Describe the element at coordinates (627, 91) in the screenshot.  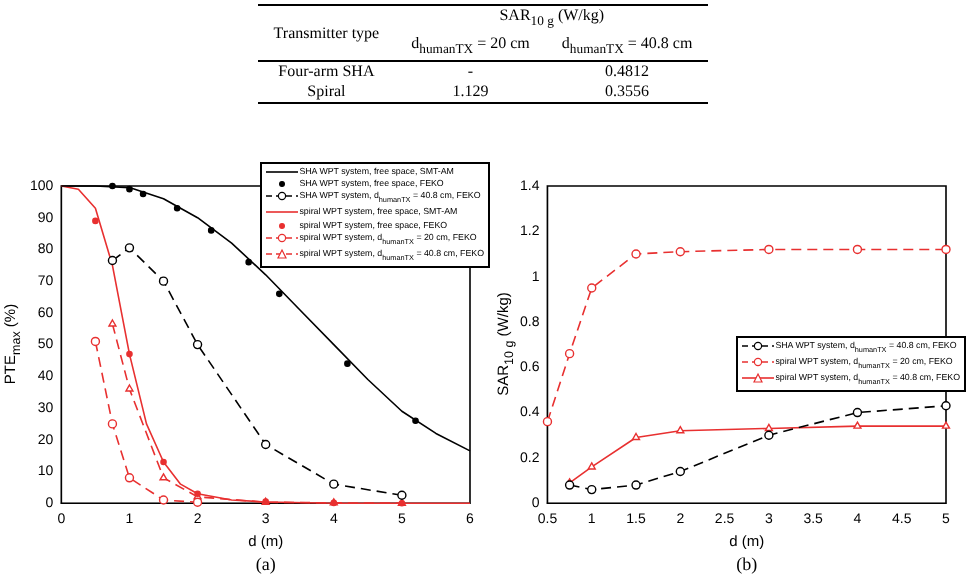
I see `text: 0.3556` at that location.